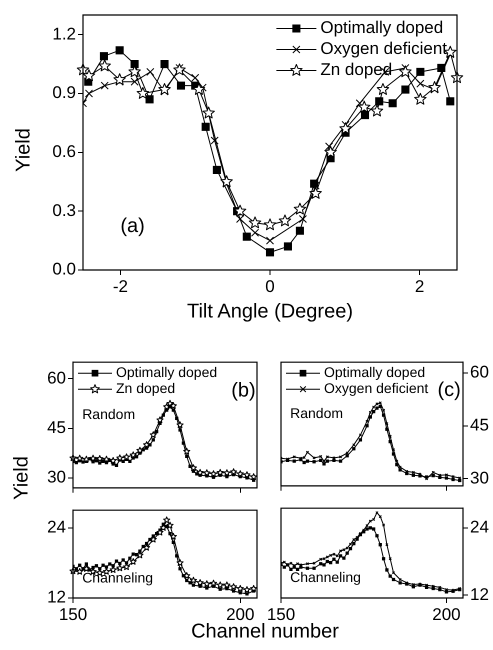 Image resolution: width=493 pixels, height=650 pixels. What do you see at coordinates (64, 210) in the screenshot?
I see `y-tick-label: 0.3` at bounding box center [64, 210].